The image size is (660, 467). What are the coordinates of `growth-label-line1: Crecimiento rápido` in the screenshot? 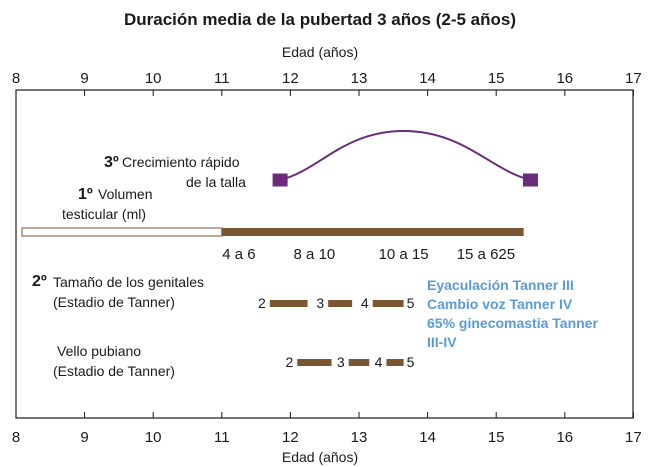 It's located at (181, 162).